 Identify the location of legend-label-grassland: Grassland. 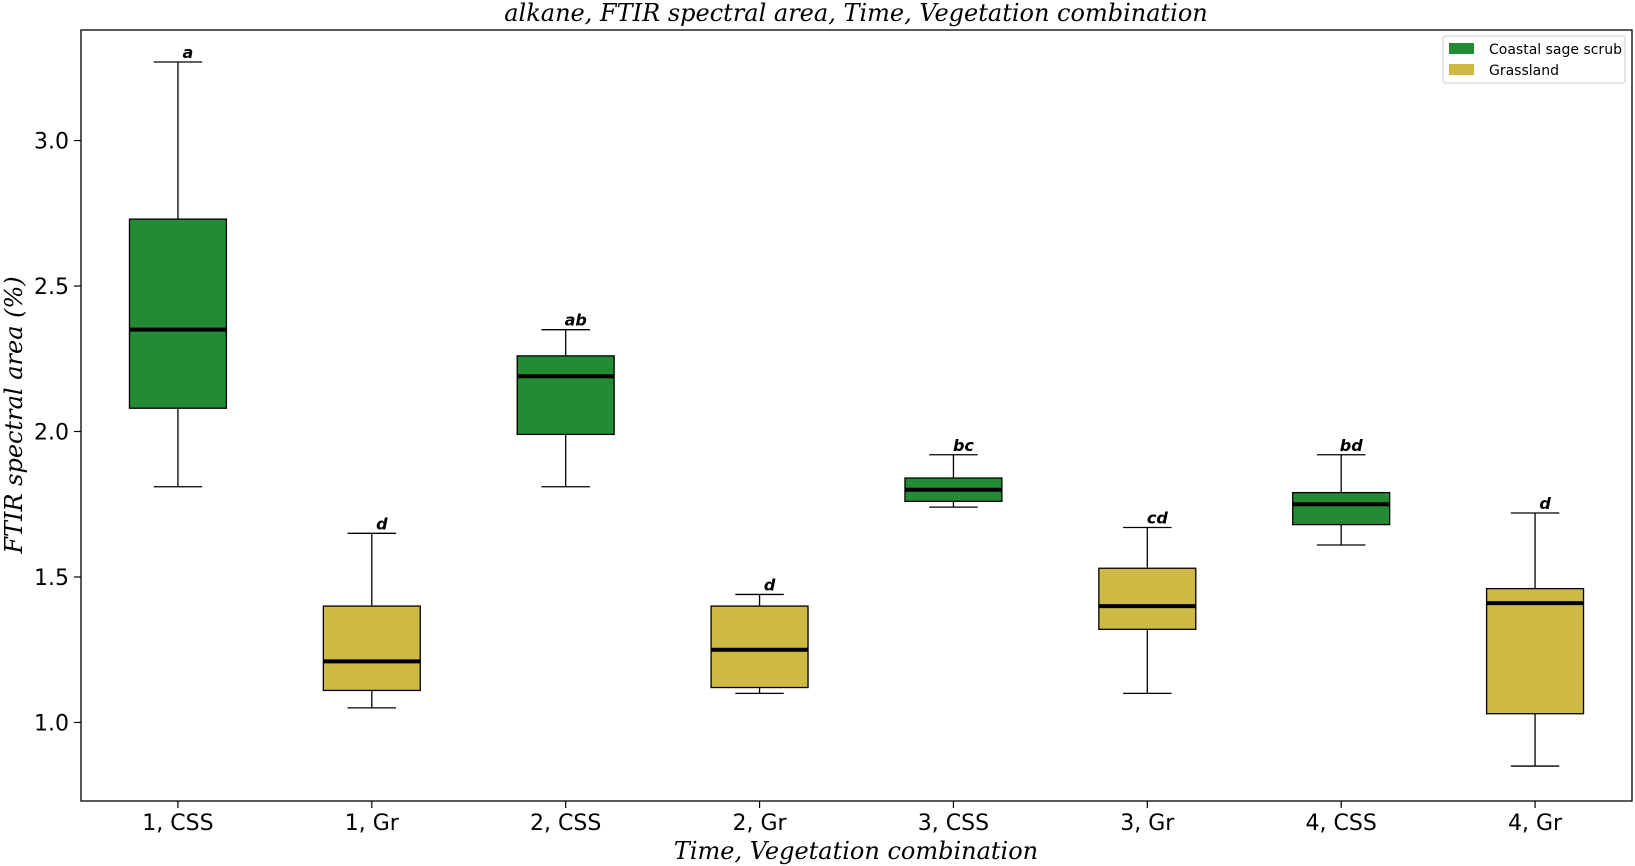
(1524, 71).